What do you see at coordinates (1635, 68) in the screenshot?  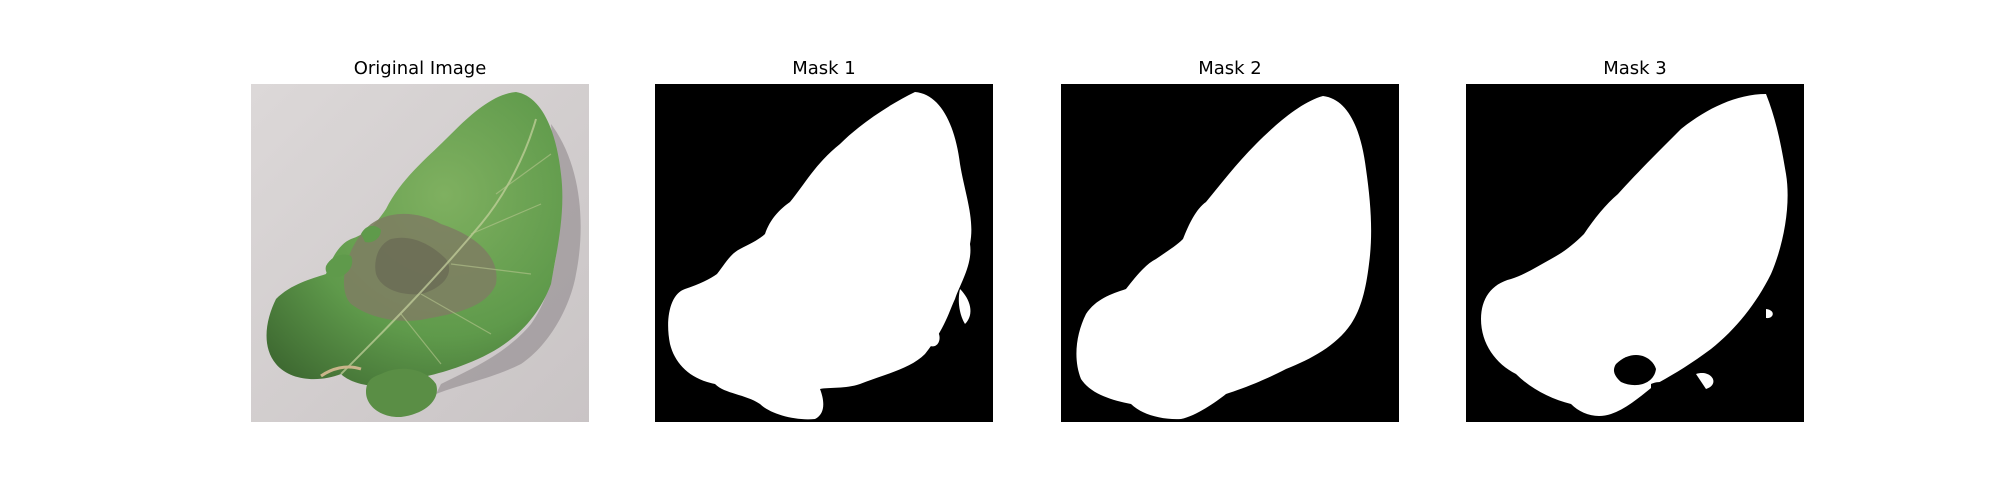 I see `panel-title: Mask 3` at bounding box center [1635, 68].